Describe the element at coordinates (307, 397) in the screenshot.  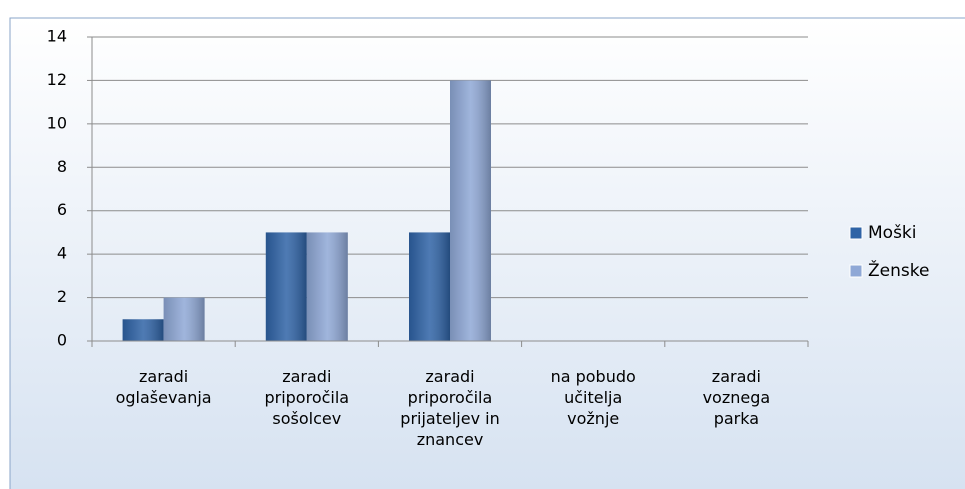
I see `x-tick-label: zaradi priporočila sošolcev` at that location.